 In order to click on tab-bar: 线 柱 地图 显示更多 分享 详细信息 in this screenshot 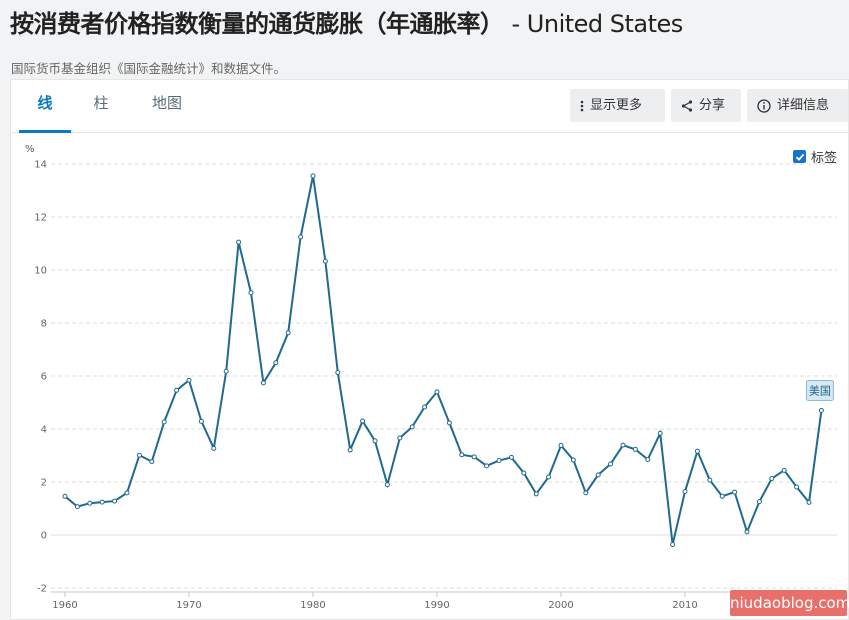, I will do `click(429, 106)`.